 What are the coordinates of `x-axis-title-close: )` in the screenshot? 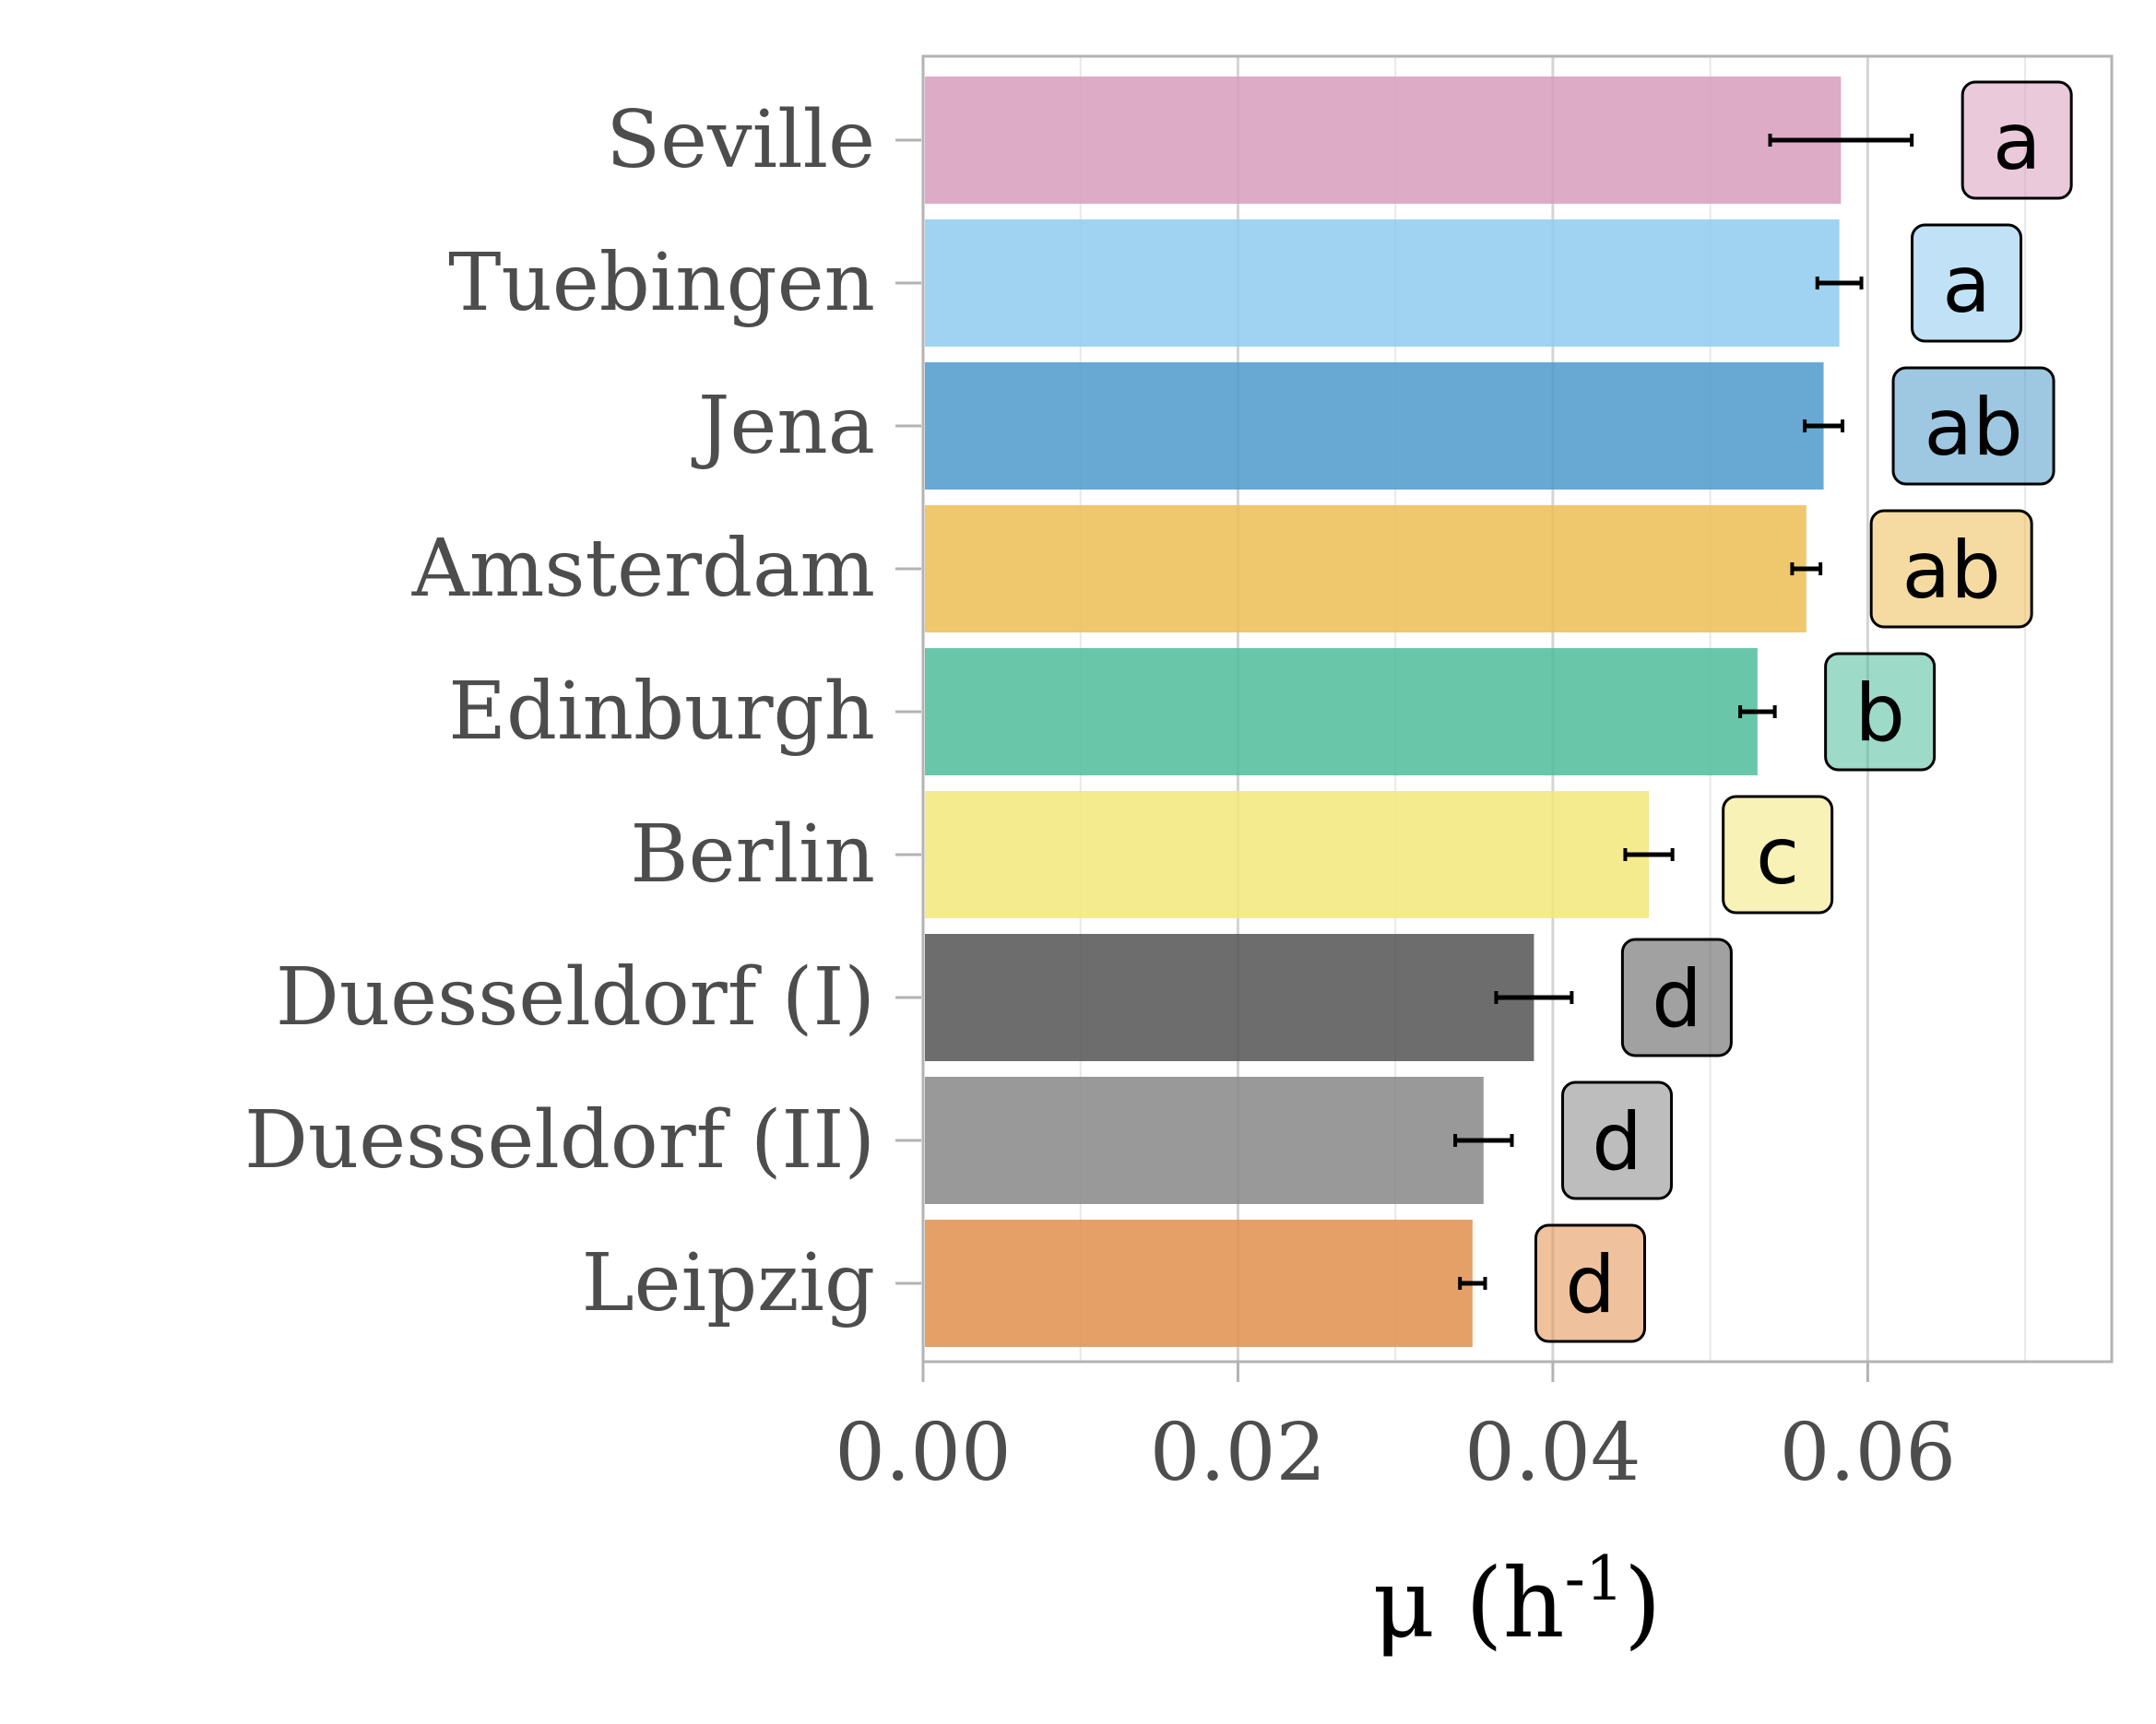 It's located at (1643, 1603).